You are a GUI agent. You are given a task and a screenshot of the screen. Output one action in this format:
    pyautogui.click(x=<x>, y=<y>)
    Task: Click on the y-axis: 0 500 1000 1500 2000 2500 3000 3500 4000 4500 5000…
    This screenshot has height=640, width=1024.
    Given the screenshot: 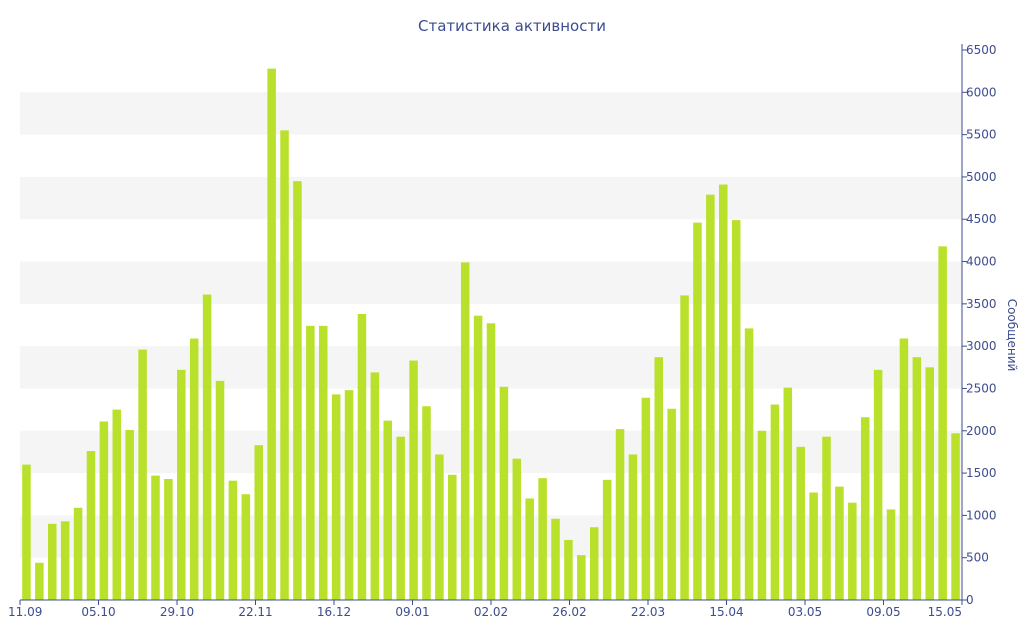 What is the action you would take?
    pyautogui.click(x=979, y=325)
    